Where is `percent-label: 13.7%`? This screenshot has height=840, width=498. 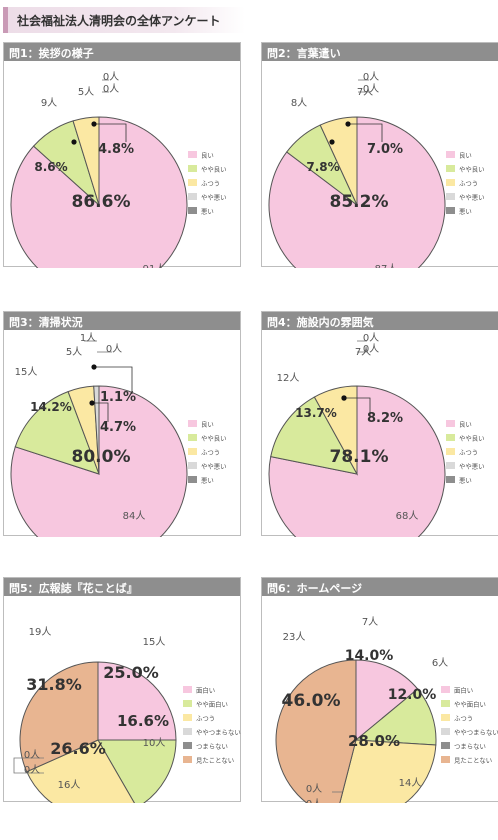 percent-label: 13.7% is located at coordinates (316, 413).